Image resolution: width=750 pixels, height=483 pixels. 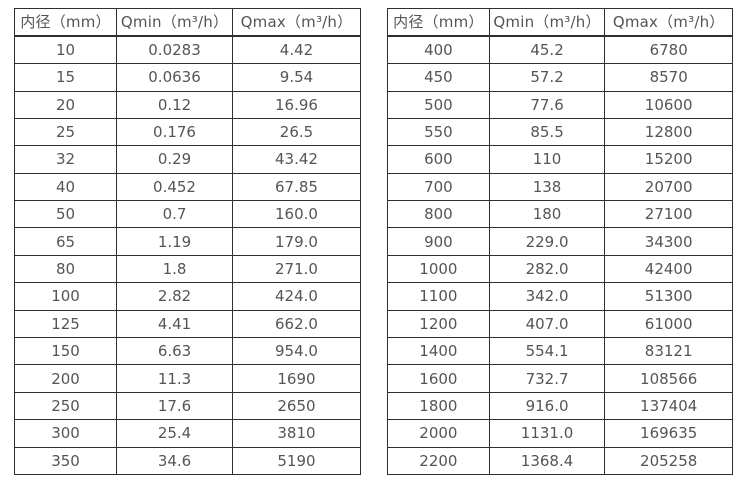 I want to click on table-cell: 550, so click(x=438, y=132).